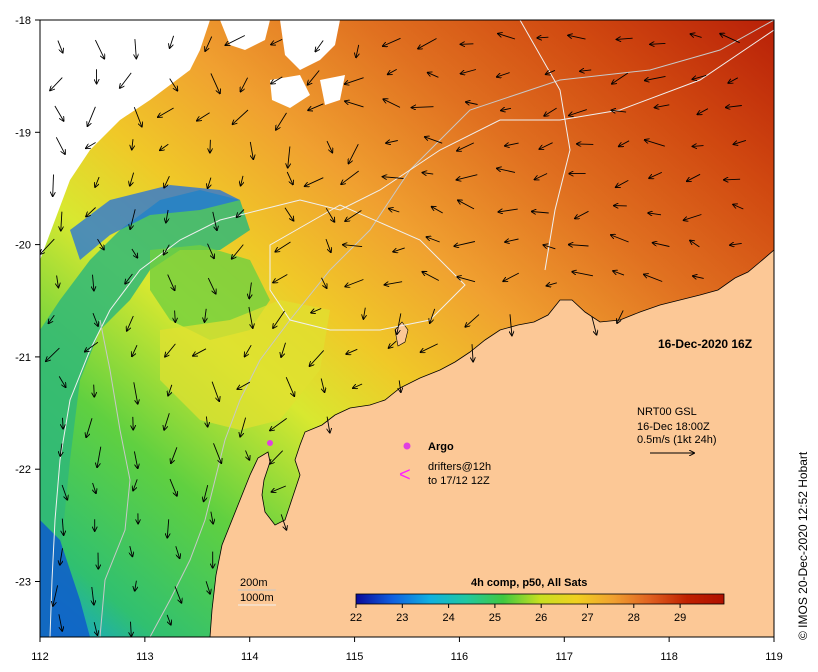 The width and height of the screenshot is (818, 672). What do you see at coordinates (676, 429) in the screenshot?
I see `current-legend: NRT00 GSL 16-Dec 18:00Z 0.5m/s (1kt 24h)` at bounding box center [676, 429].